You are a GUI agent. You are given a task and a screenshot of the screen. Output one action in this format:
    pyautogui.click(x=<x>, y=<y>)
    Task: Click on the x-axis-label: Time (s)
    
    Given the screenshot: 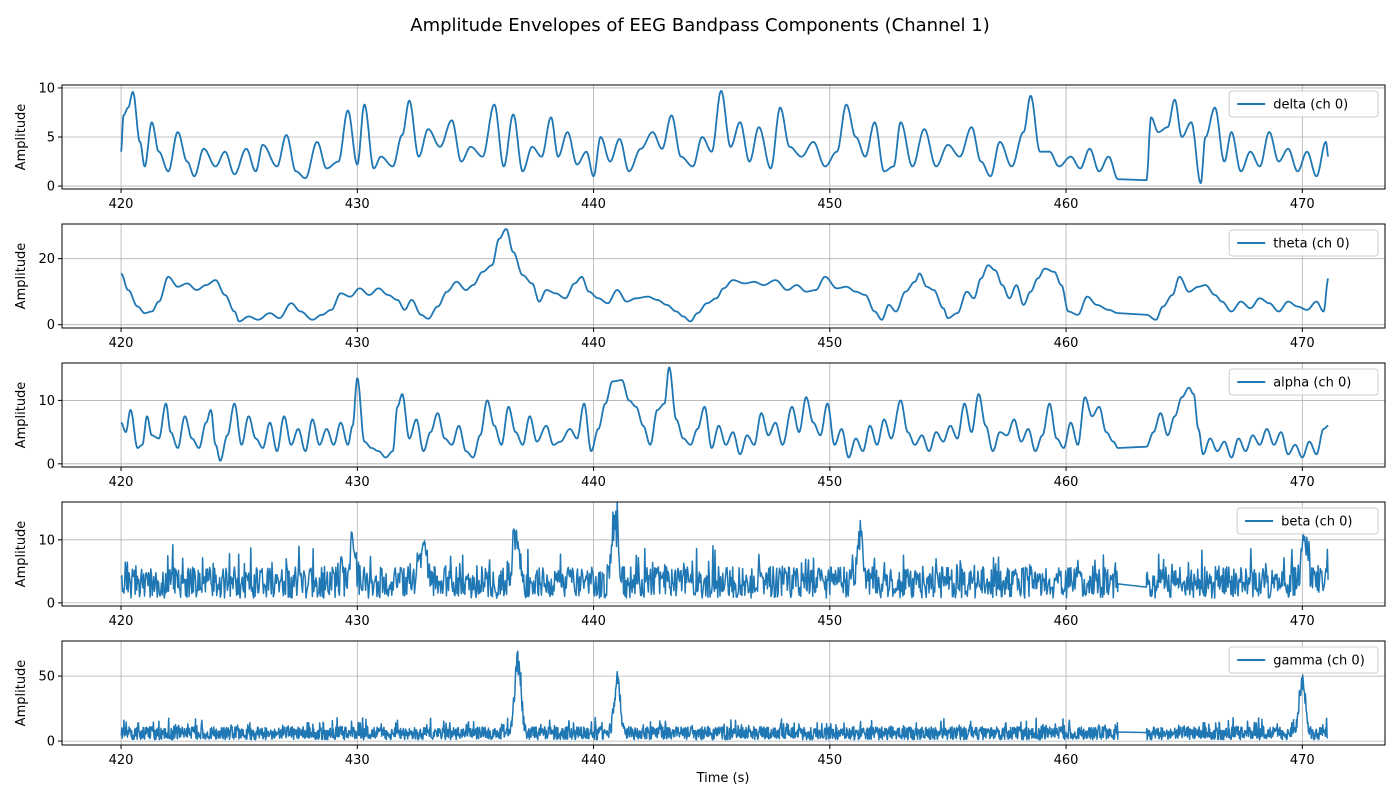 What is the action you would take?
    pyautogui.click(x=723, y=778)
    